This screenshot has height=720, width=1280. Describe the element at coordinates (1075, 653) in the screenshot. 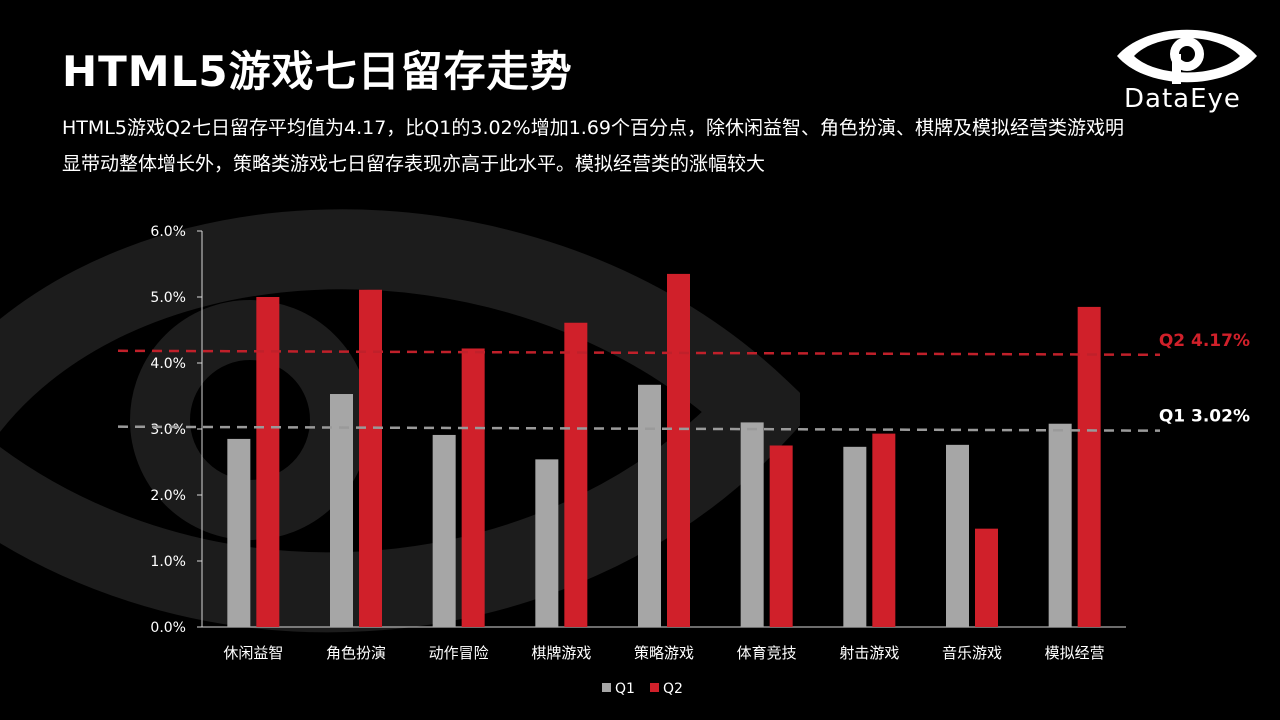

I see `x-category-label: 模拟经营` at that location.